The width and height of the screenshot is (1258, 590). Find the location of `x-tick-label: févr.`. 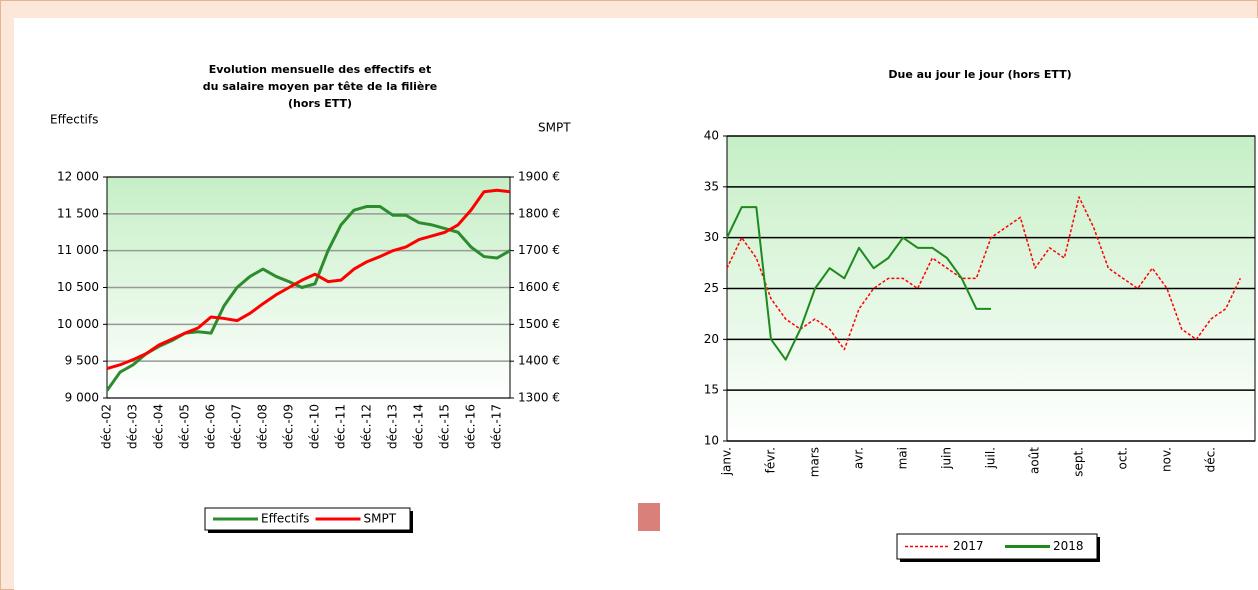

x-tick-label: févr. is located at coordinates (771, 460).